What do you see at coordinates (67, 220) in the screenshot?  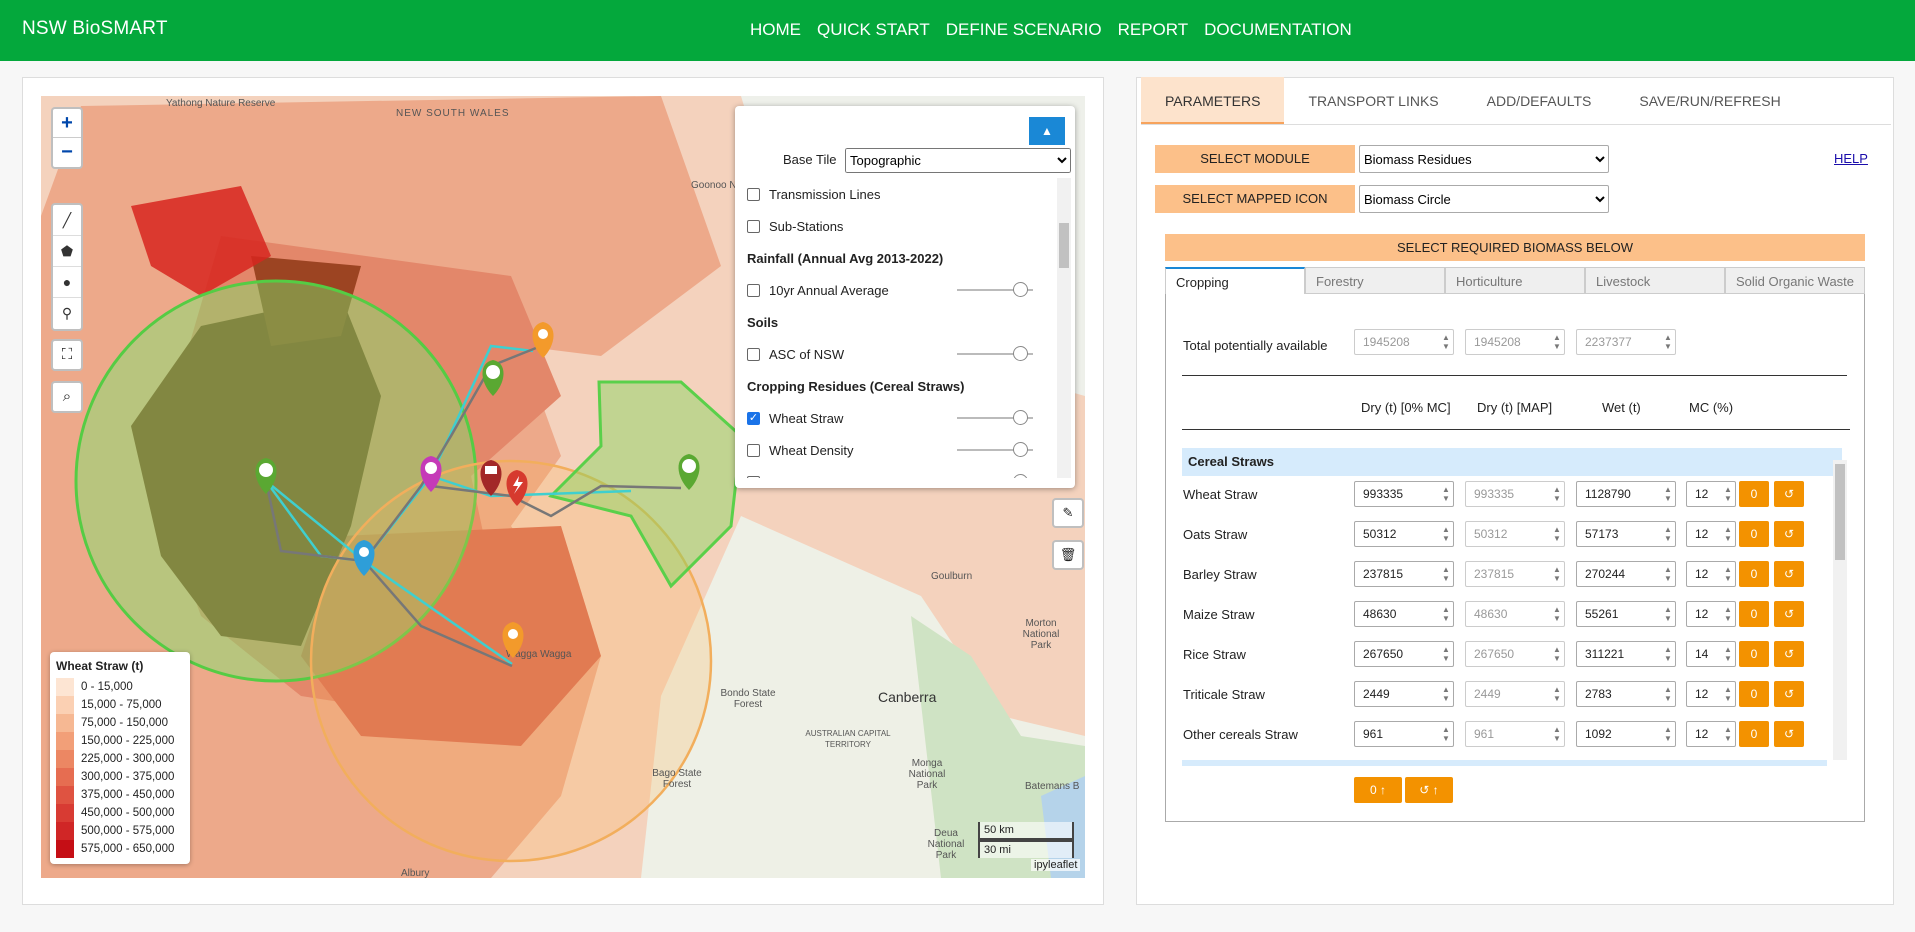 I see `draw-line-icon: ╱` at bounding box center [67, 220].